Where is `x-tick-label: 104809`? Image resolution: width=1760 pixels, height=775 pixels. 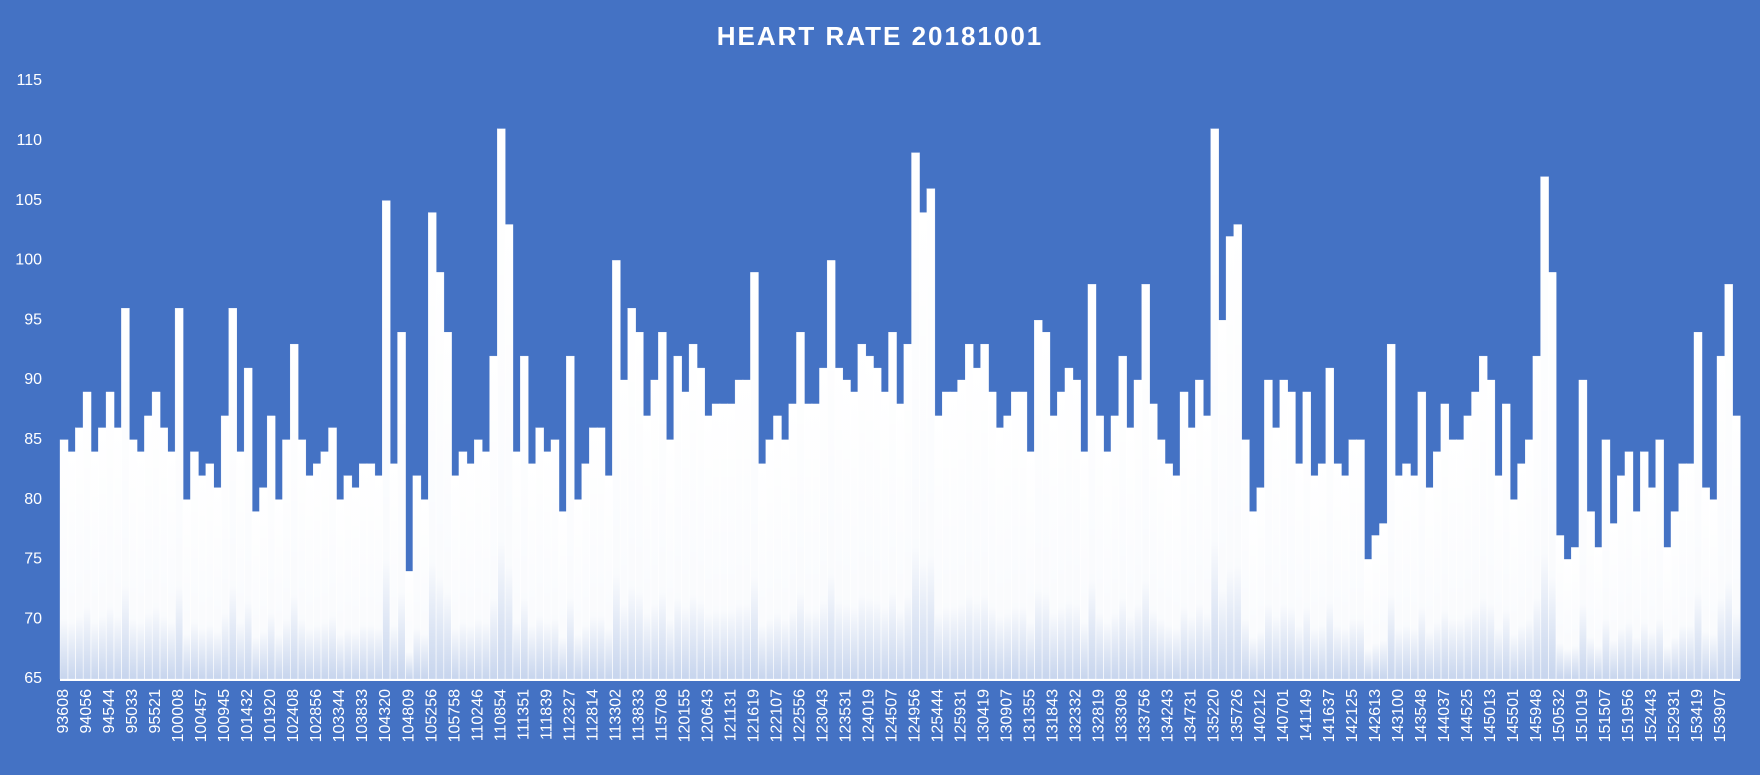
x-tick-label: 104809 is located at coordinates (408, 715).